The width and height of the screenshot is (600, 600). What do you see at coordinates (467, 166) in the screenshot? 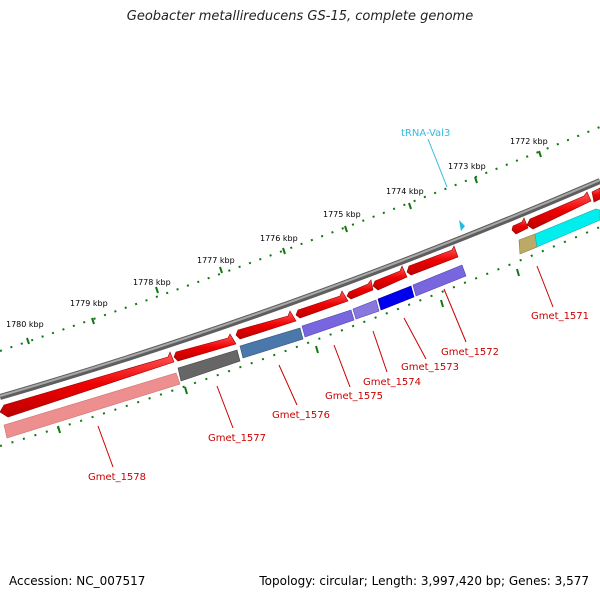
I see `scale-label-1773: 1773 kbp` at bounding box center [467, 166].